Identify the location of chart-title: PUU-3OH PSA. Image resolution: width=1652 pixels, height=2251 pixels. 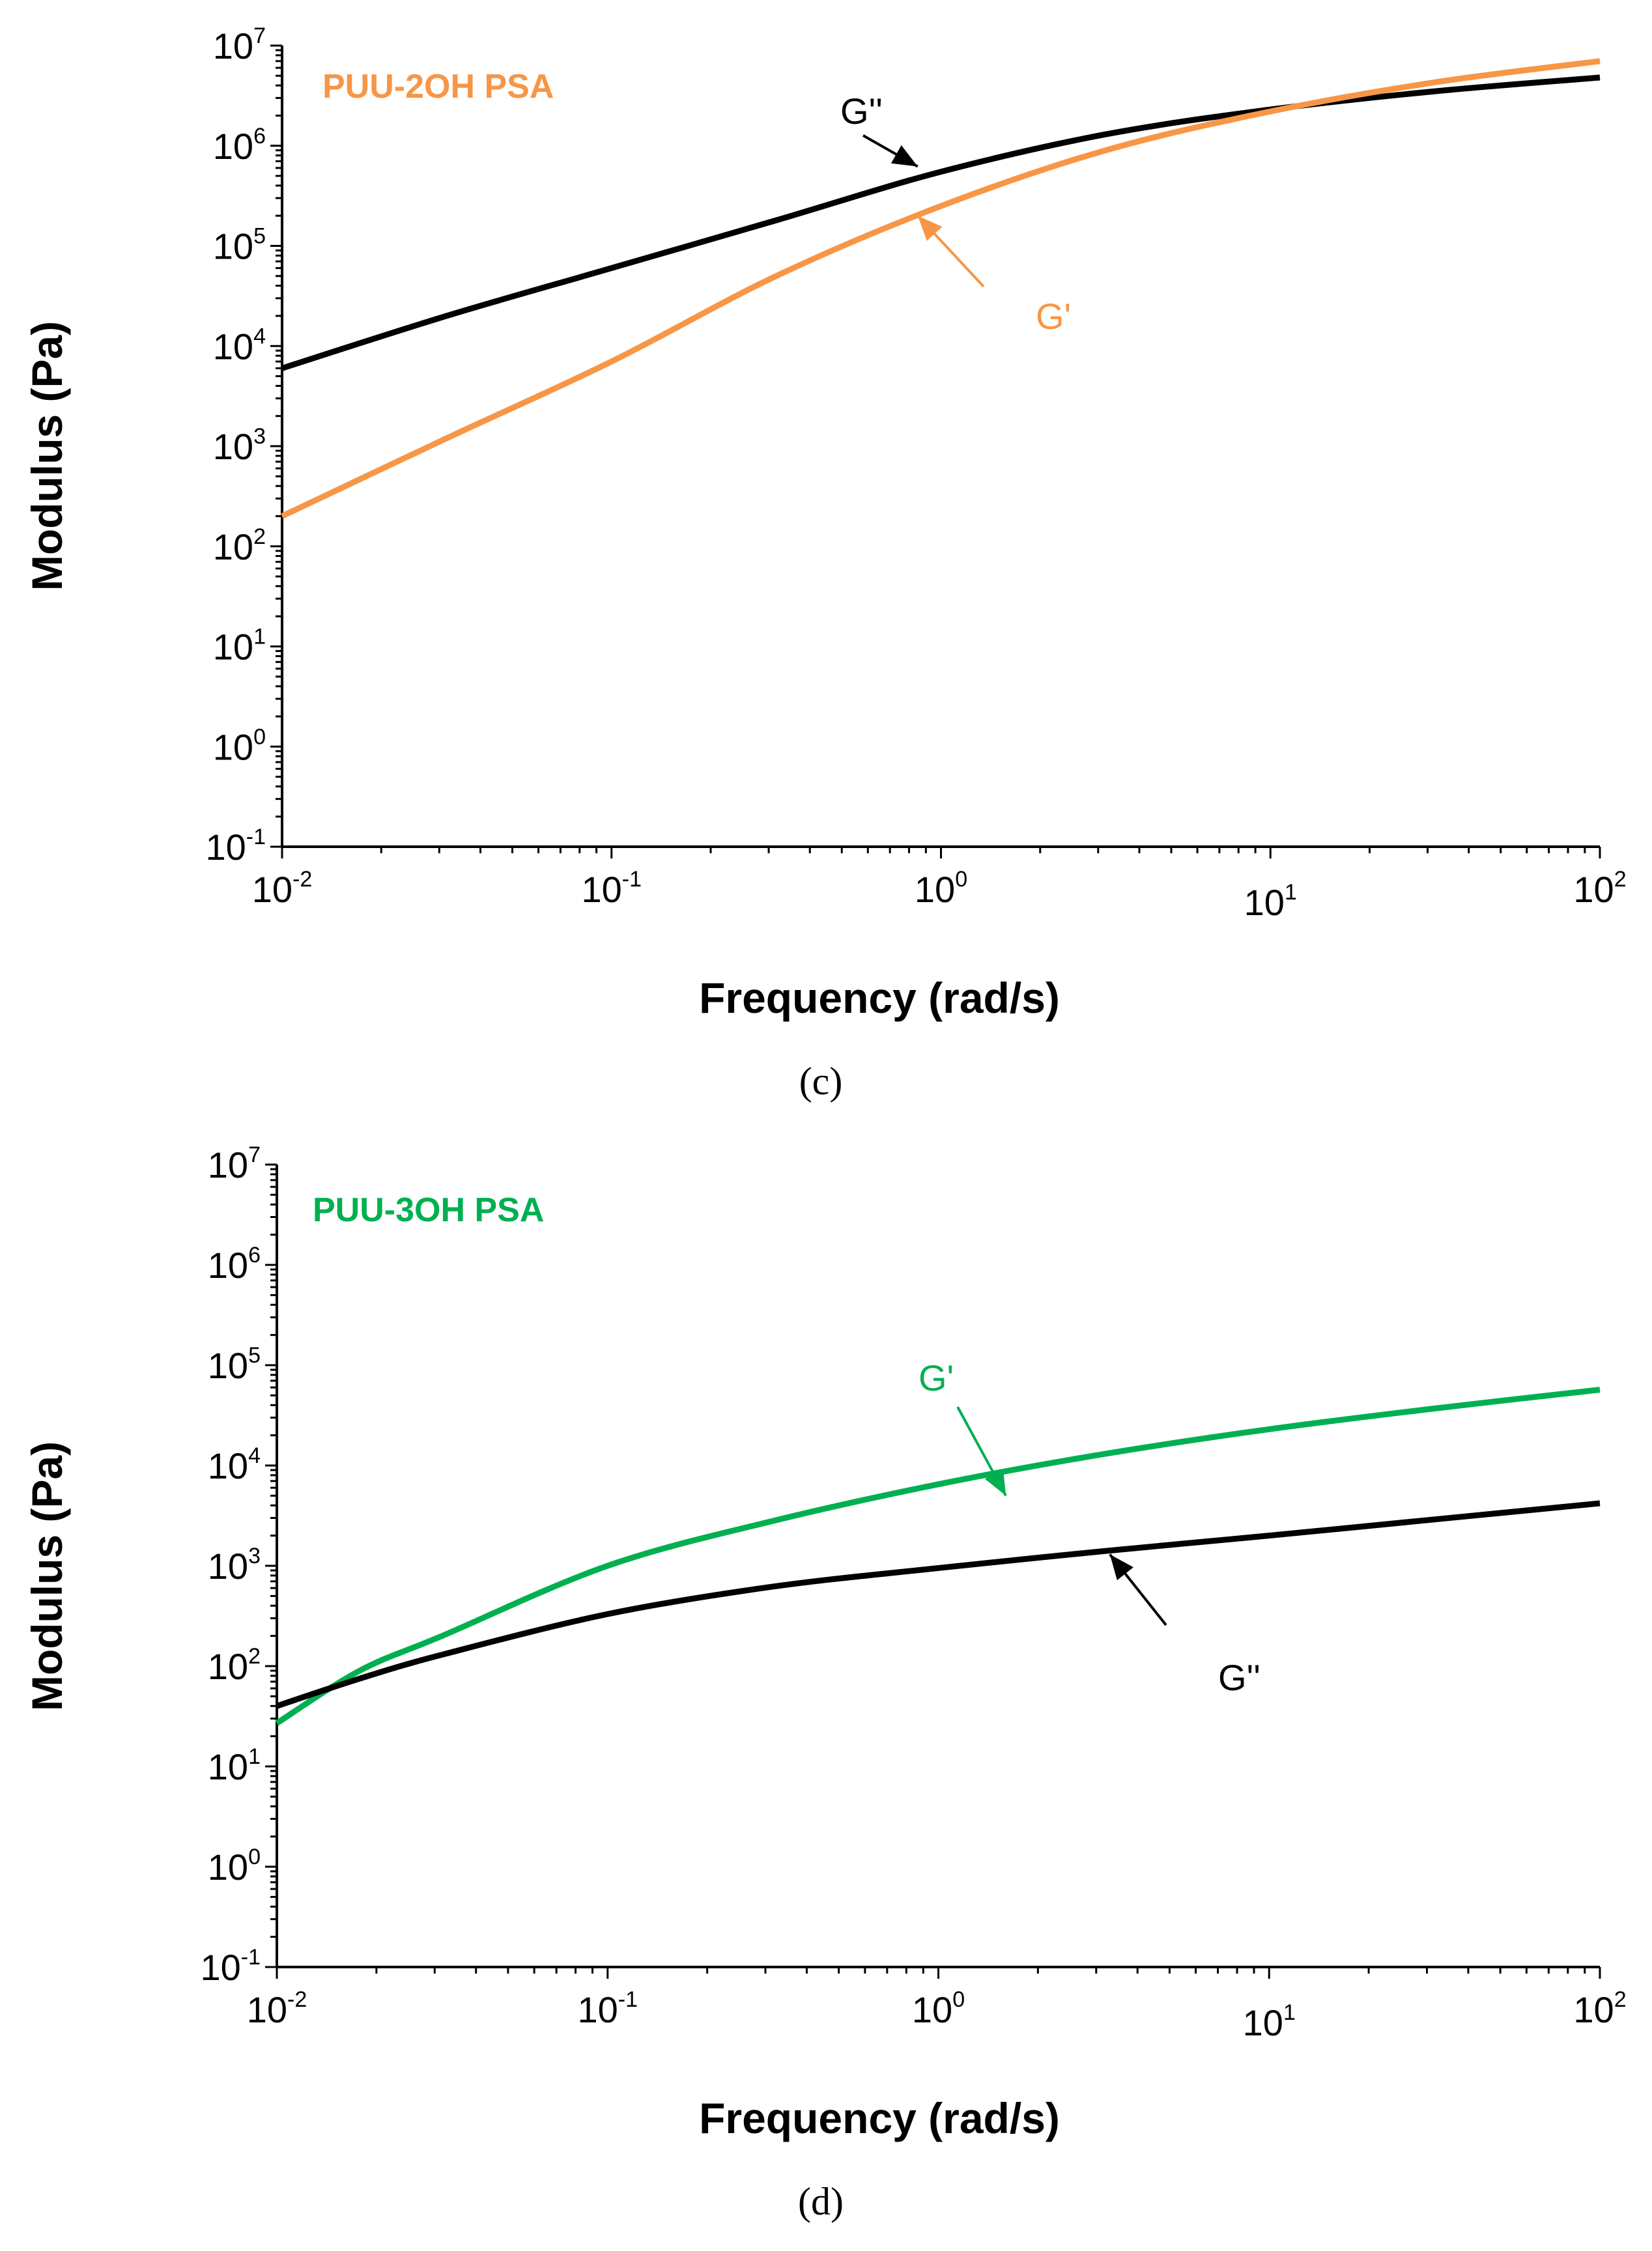
(428, 1210).